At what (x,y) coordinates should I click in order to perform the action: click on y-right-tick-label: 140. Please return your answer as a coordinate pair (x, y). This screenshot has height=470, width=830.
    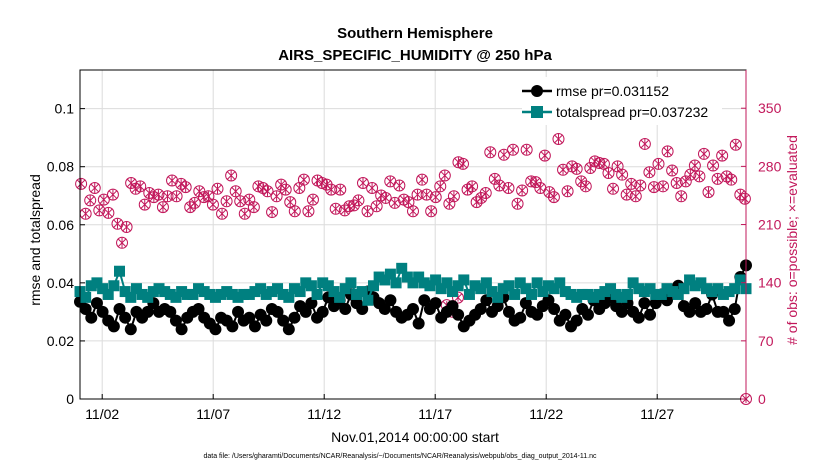
    Looking at the image, I should click on (770, 283).